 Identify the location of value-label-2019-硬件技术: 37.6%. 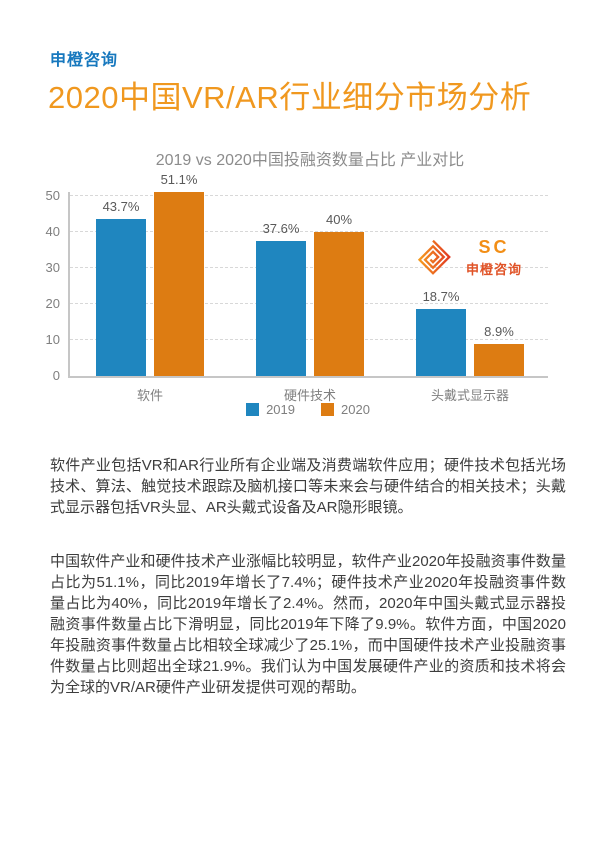
(281, 228).